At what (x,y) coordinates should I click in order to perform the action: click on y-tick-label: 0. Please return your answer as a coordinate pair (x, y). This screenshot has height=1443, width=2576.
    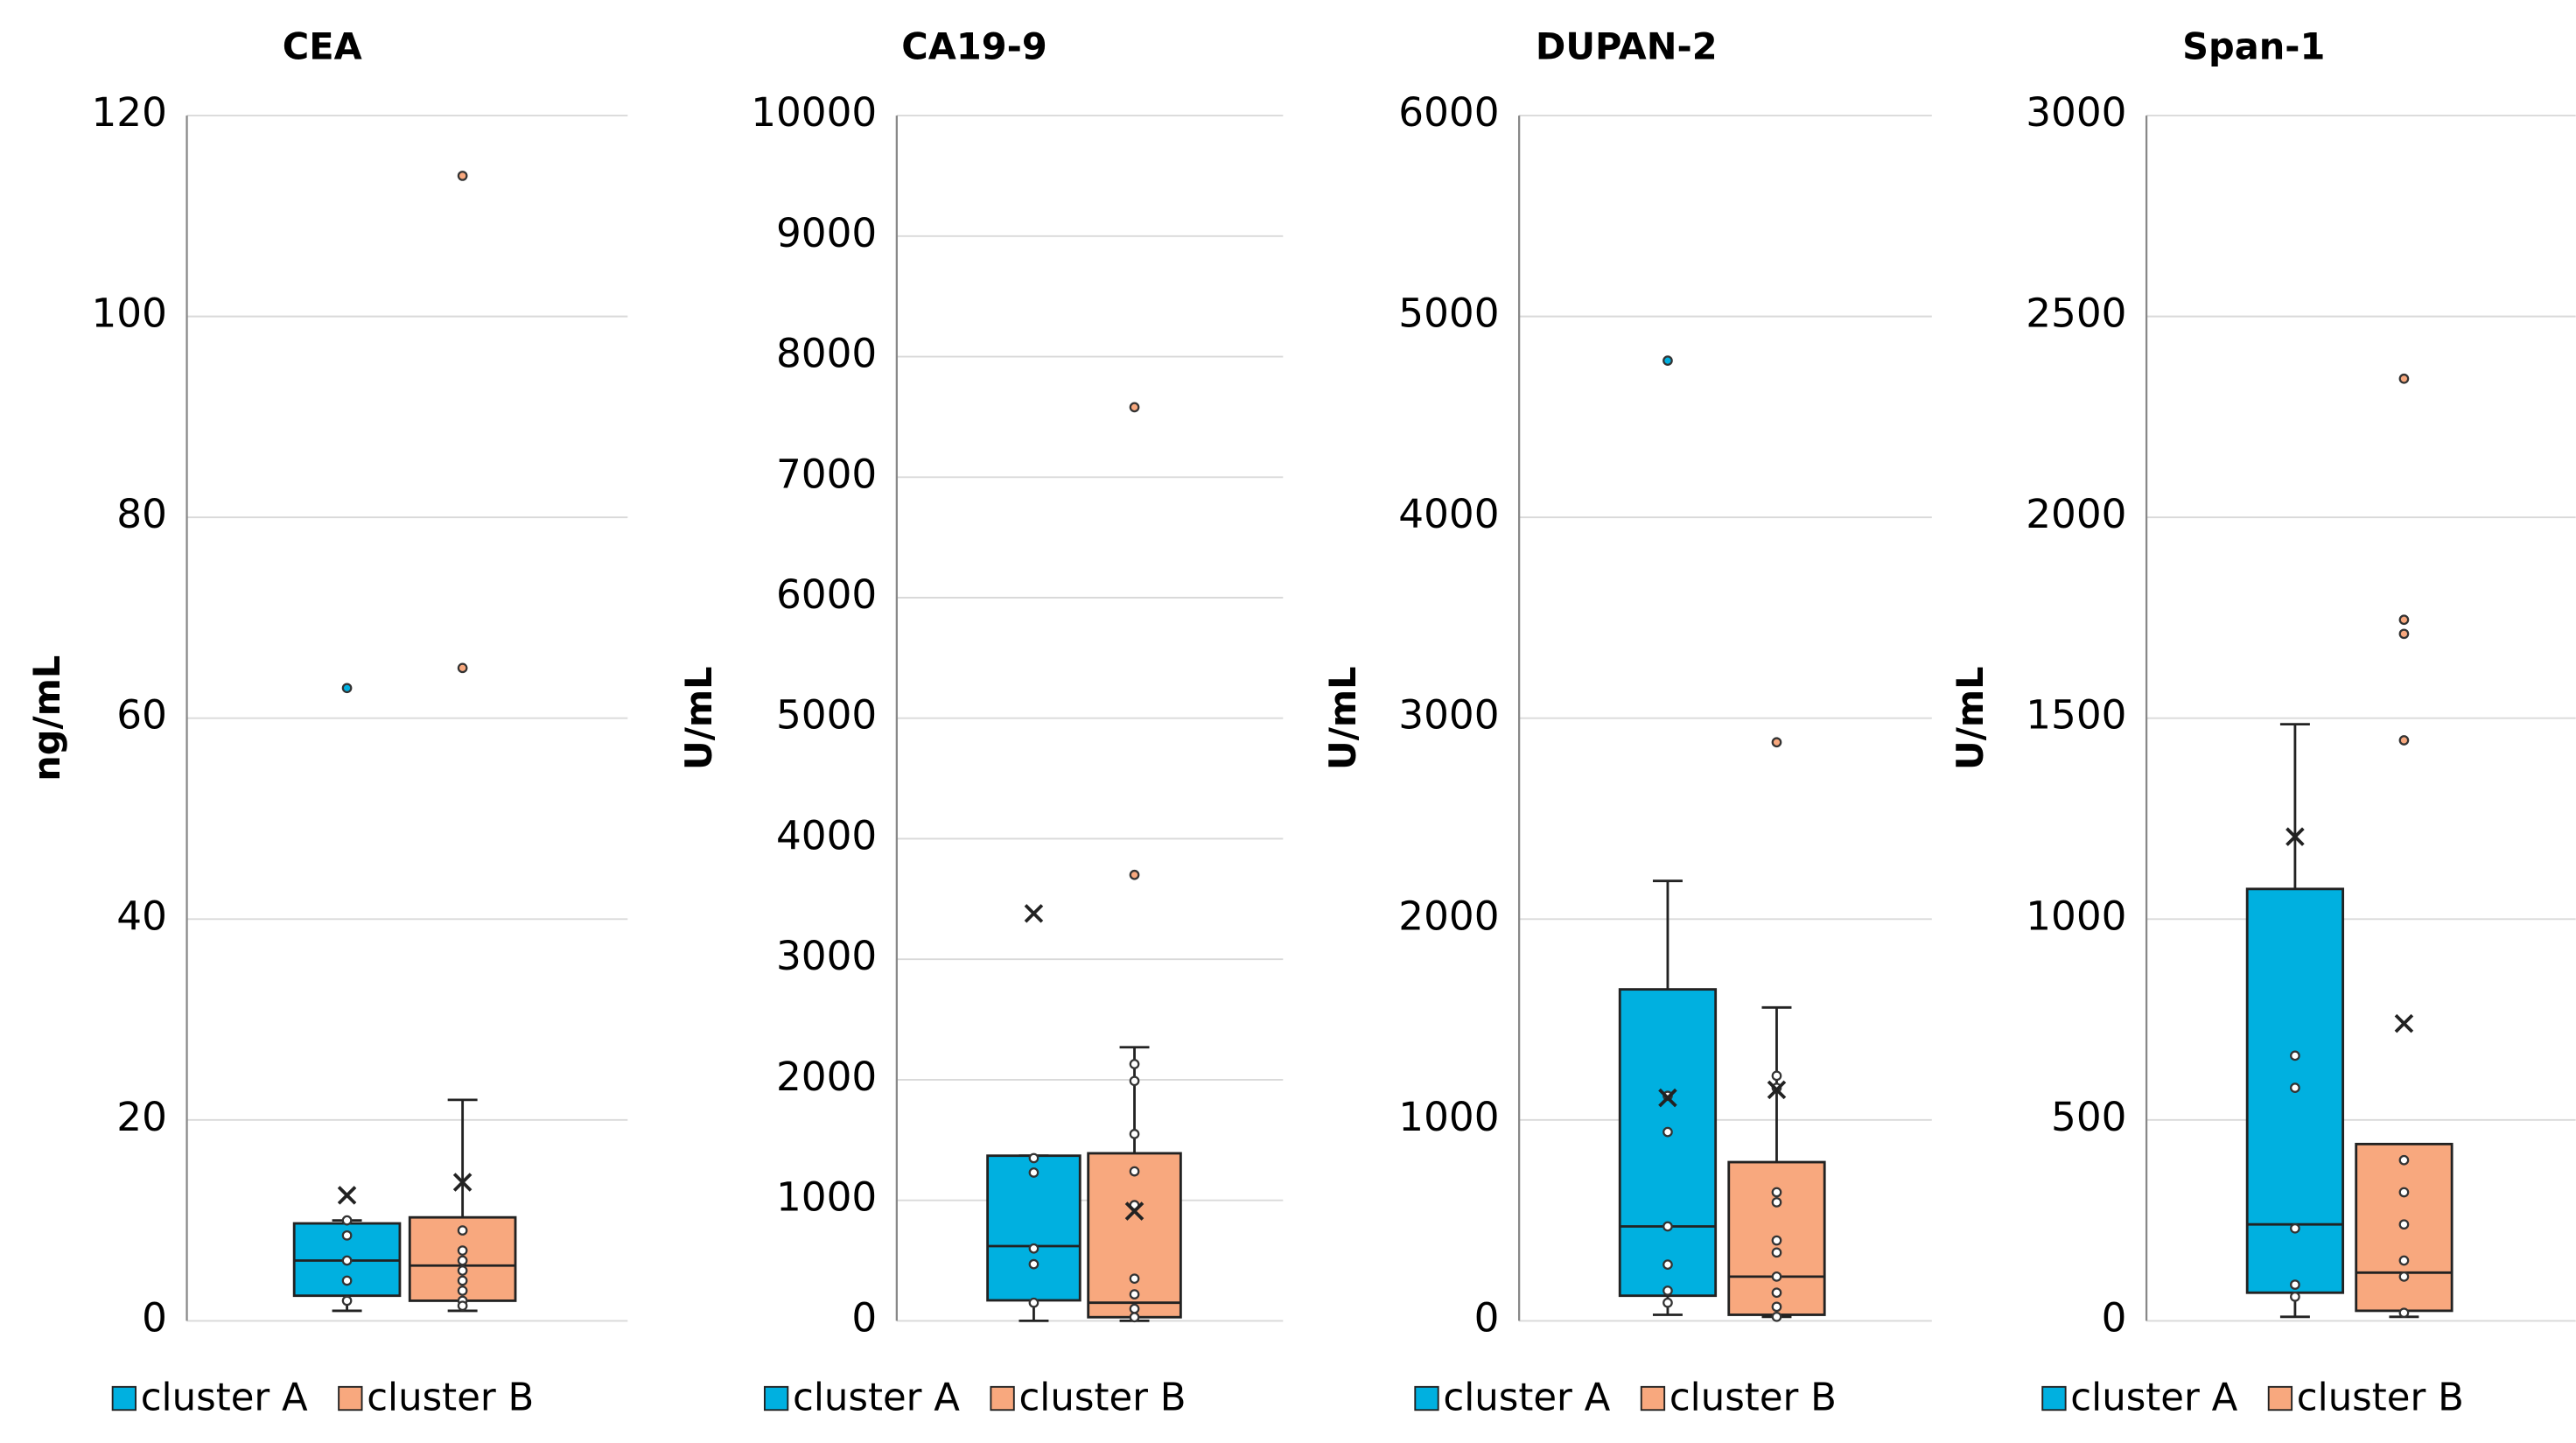
    Looking at the image, I should click on (864, 1318).